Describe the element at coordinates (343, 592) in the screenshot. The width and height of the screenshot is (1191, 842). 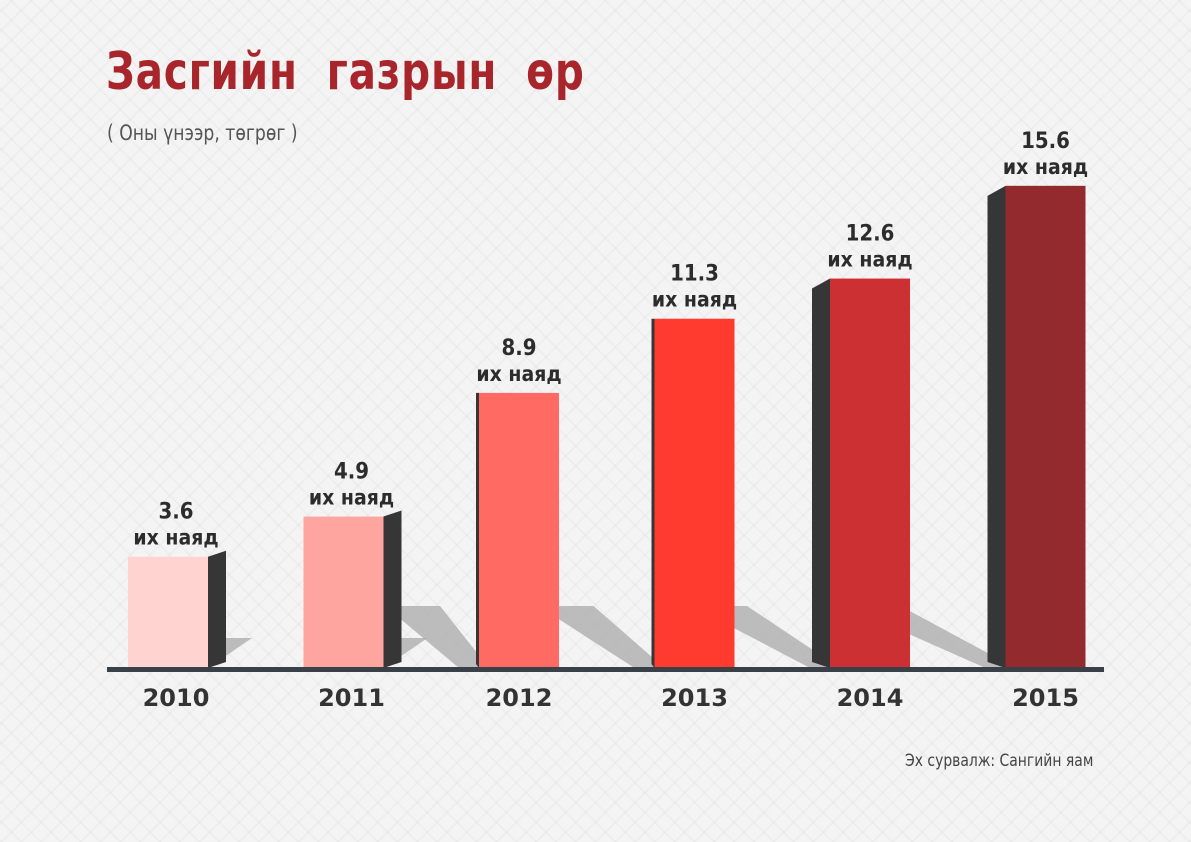
I see `bar-2011` at that location.